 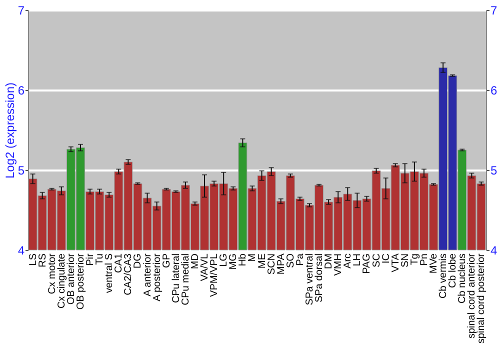 What do you see at coordinates (186, 280) in the screenshot?
I see `x-tick-label: CPu medial` at bounding box center [186, 280].